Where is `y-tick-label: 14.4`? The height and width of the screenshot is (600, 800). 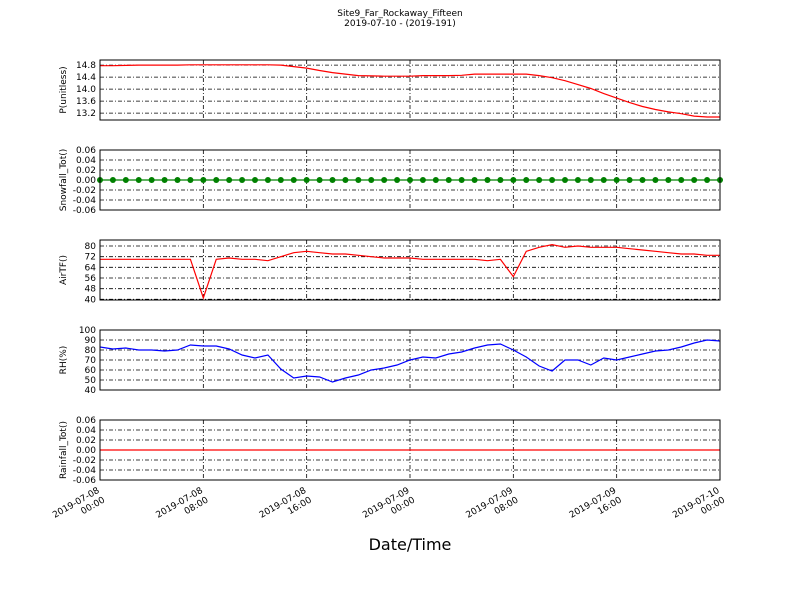 y-tick-label: 14.4 is located at coordinates (86, 78).